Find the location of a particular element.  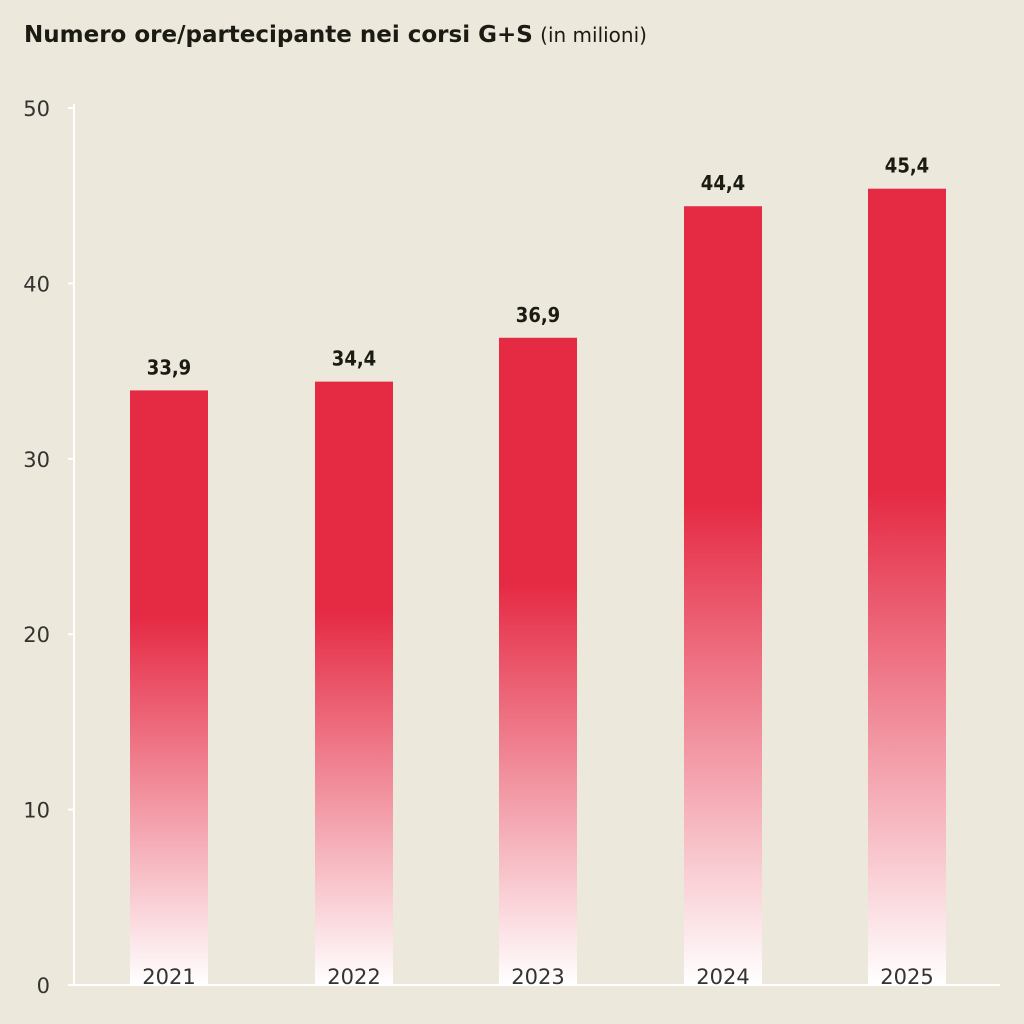

bar-2023 is located at coordinates (538, 661).